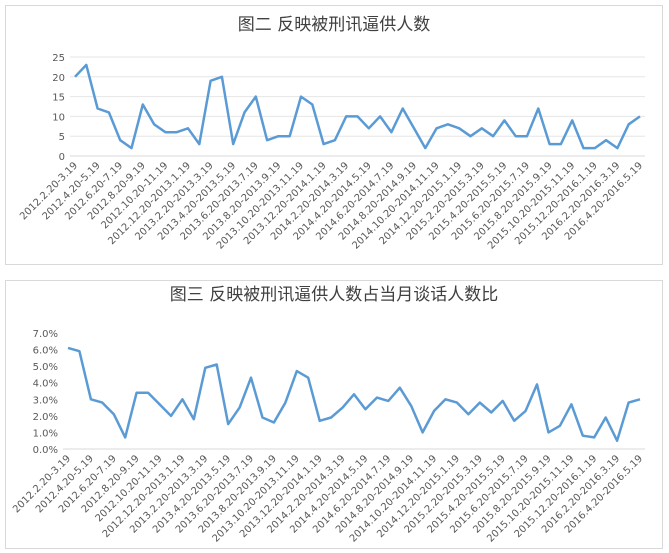 The width and height of the screenshot is (669, 553). What do you see at coordinates (62, 157) in the screenshot?
I see `y-tick-label: 0` at bounding box center [62, 157].